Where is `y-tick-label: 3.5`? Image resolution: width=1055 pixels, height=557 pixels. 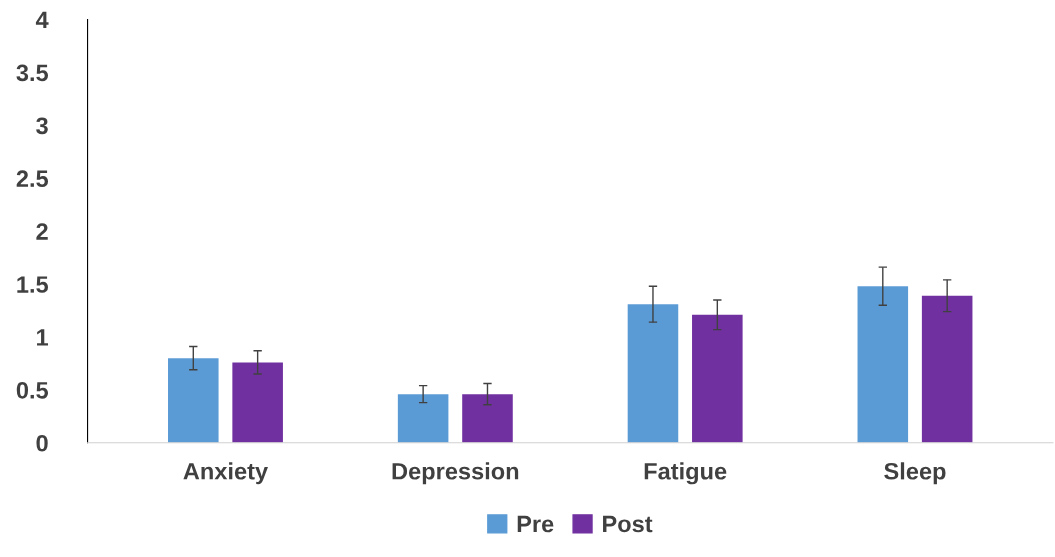
y-tick-label: 3.5 is located at coordinates (32, 73).